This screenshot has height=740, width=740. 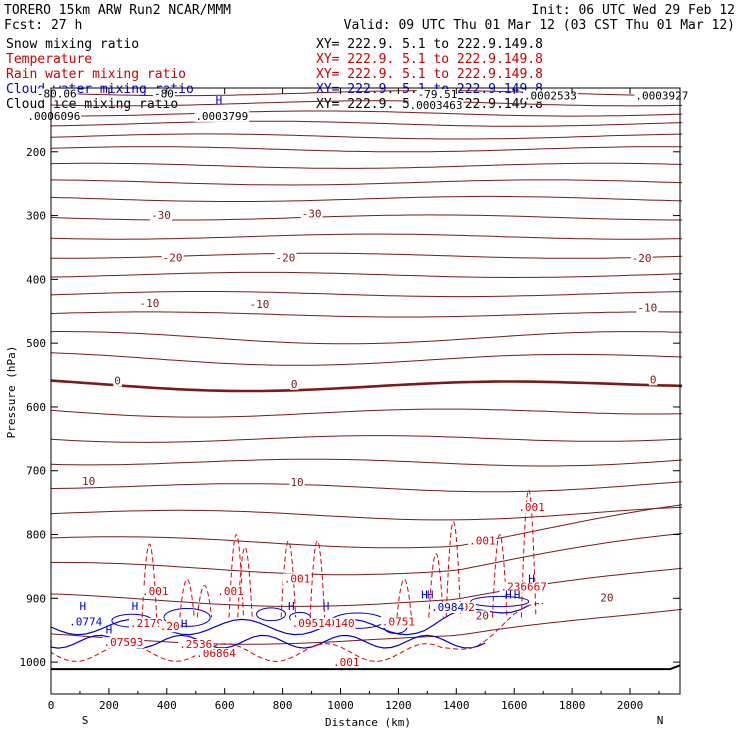 What do you see at coordinates (366, 386) in the screenshot?
I see `isotherm-zero` at bounding box center [366, 386].